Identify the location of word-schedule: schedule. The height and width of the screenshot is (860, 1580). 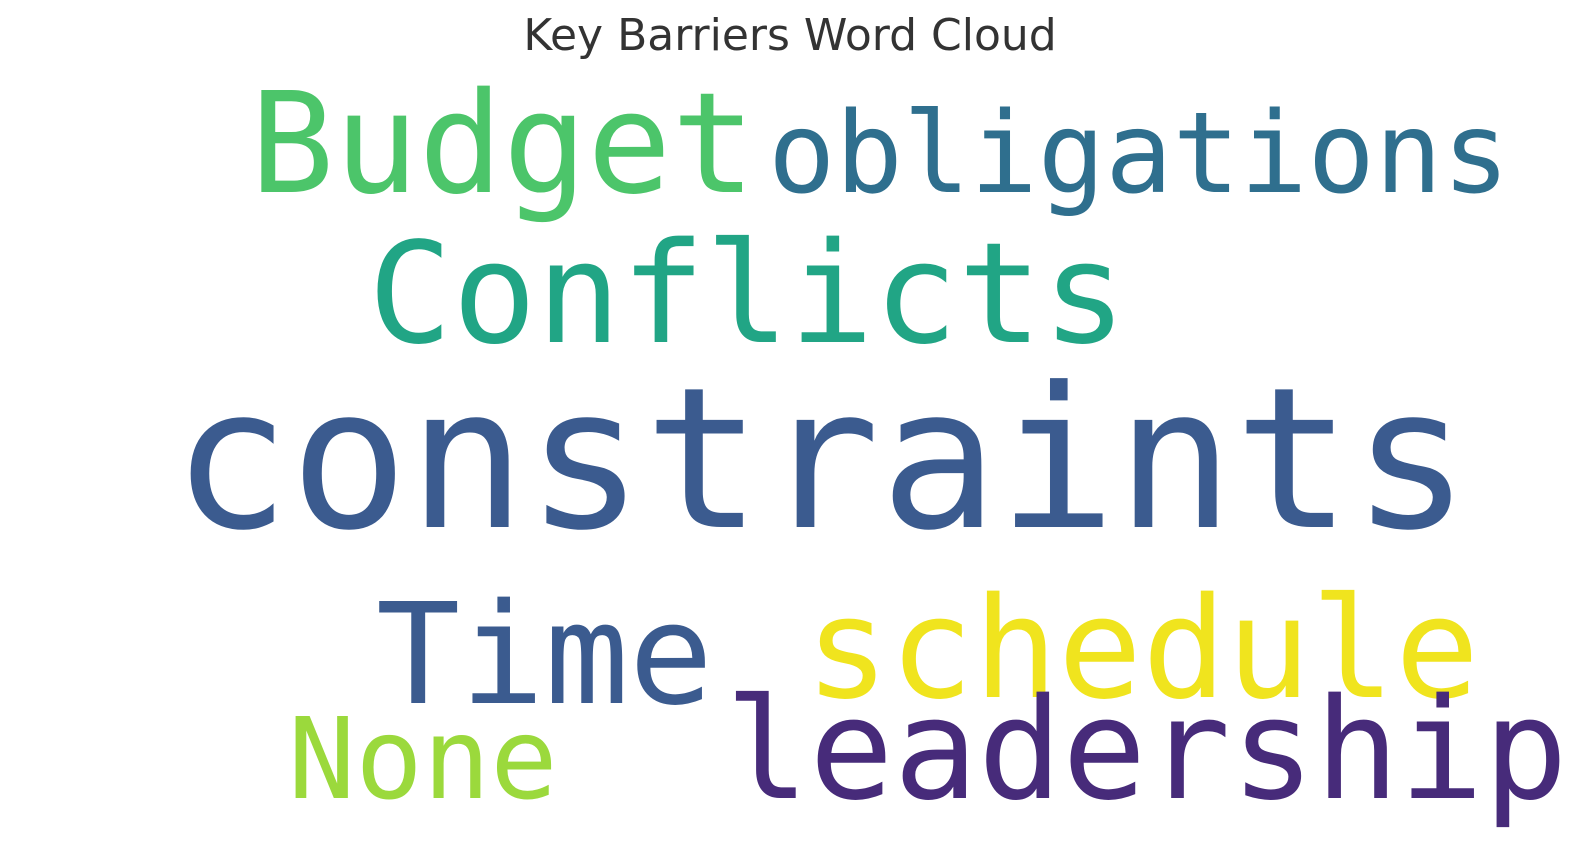
(1142, 649).